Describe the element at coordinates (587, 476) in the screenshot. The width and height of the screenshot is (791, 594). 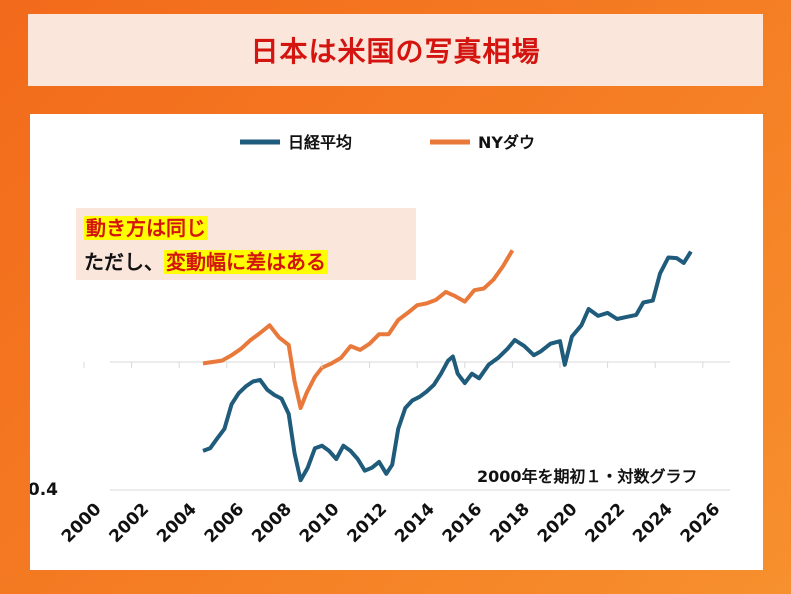
I see `chart-note: 2000年を期初１・対数グラフ` at that location.